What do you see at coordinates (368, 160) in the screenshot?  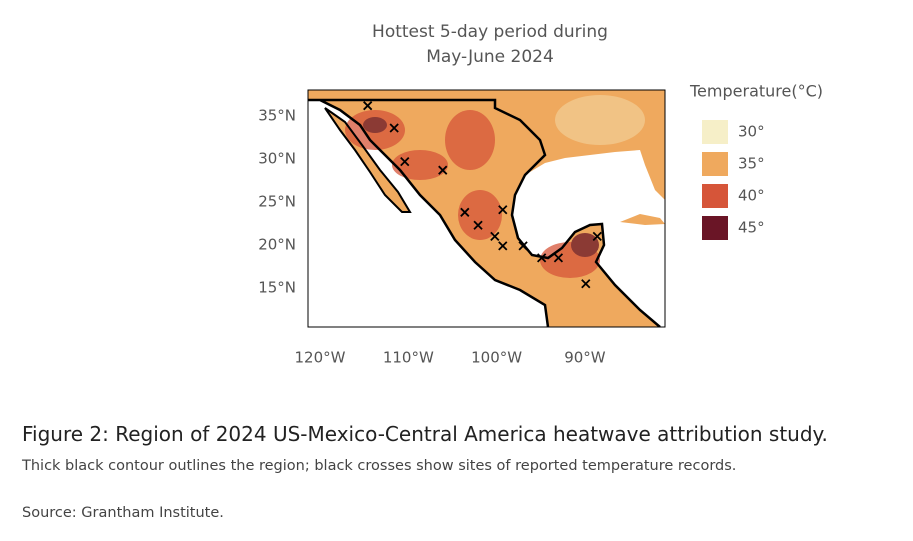 I see `study-region-contour` at bounding box center [368, 160].